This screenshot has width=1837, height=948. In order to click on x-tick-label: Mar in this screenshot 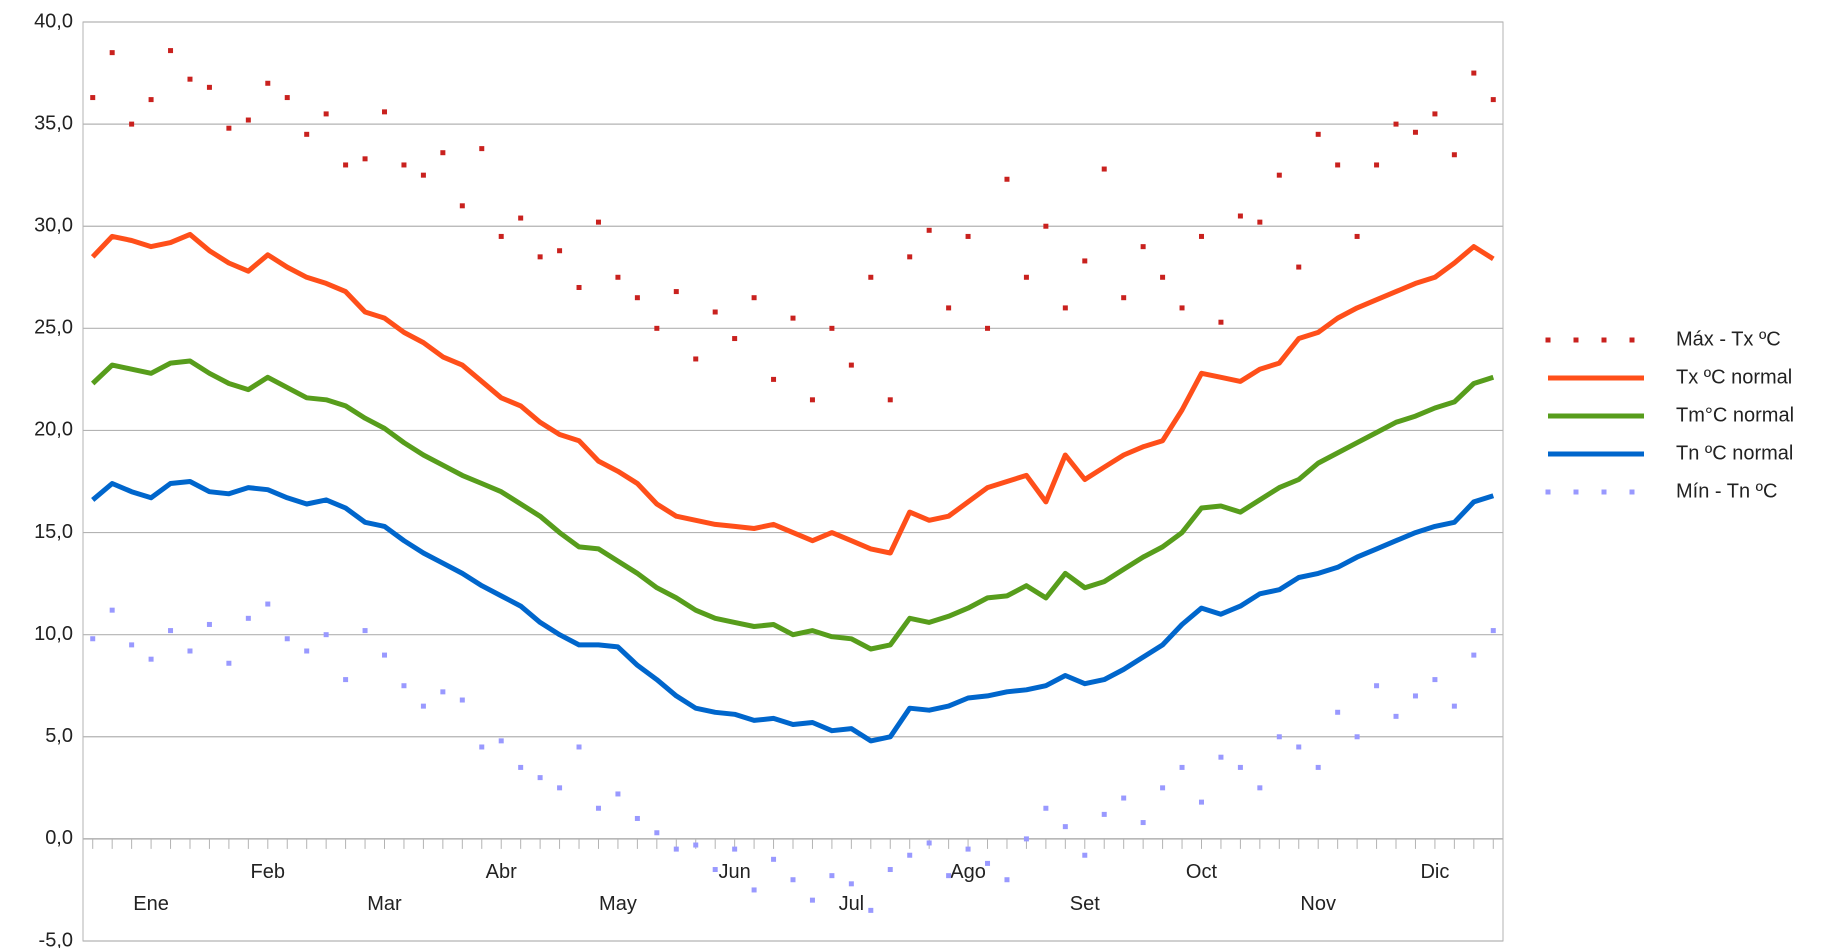, I will do `click(384, 904)`.